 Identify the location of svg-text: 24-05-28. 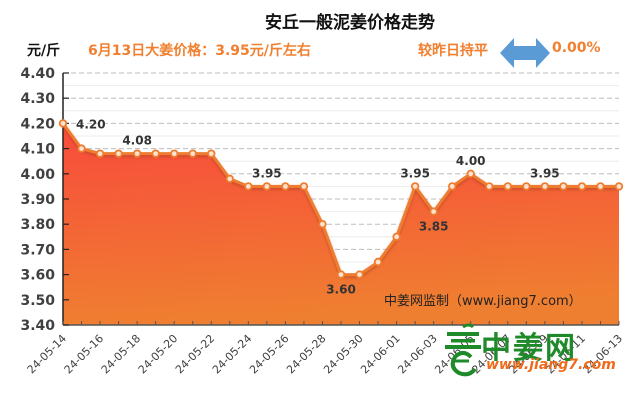
(306, 354).